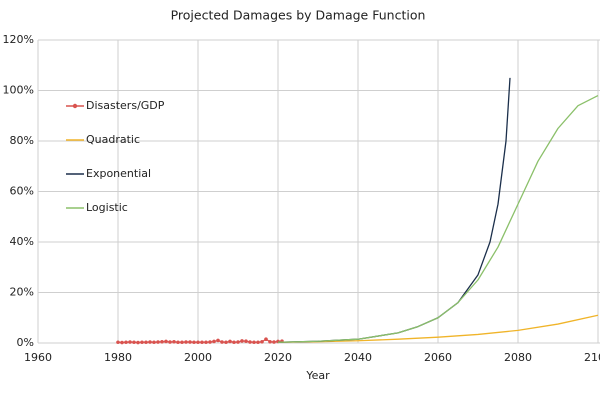 Image resolution: width=600 pixels, height=400 pixels. Describe the element at coordinates (518, 357) in the screenshot. I see `x-tick-label: 2080` at that location.